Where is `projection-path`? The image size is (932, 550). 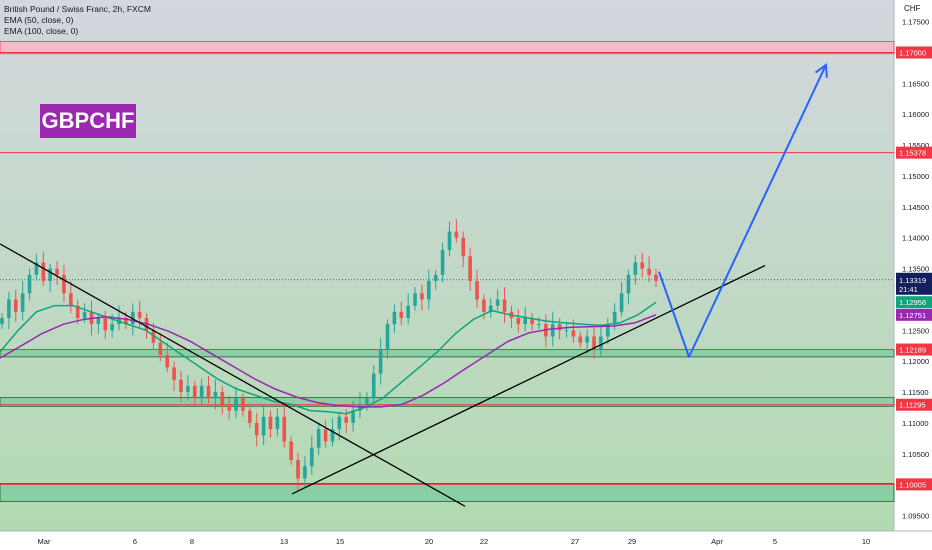 projection-path is located at coordinates (742, 211).